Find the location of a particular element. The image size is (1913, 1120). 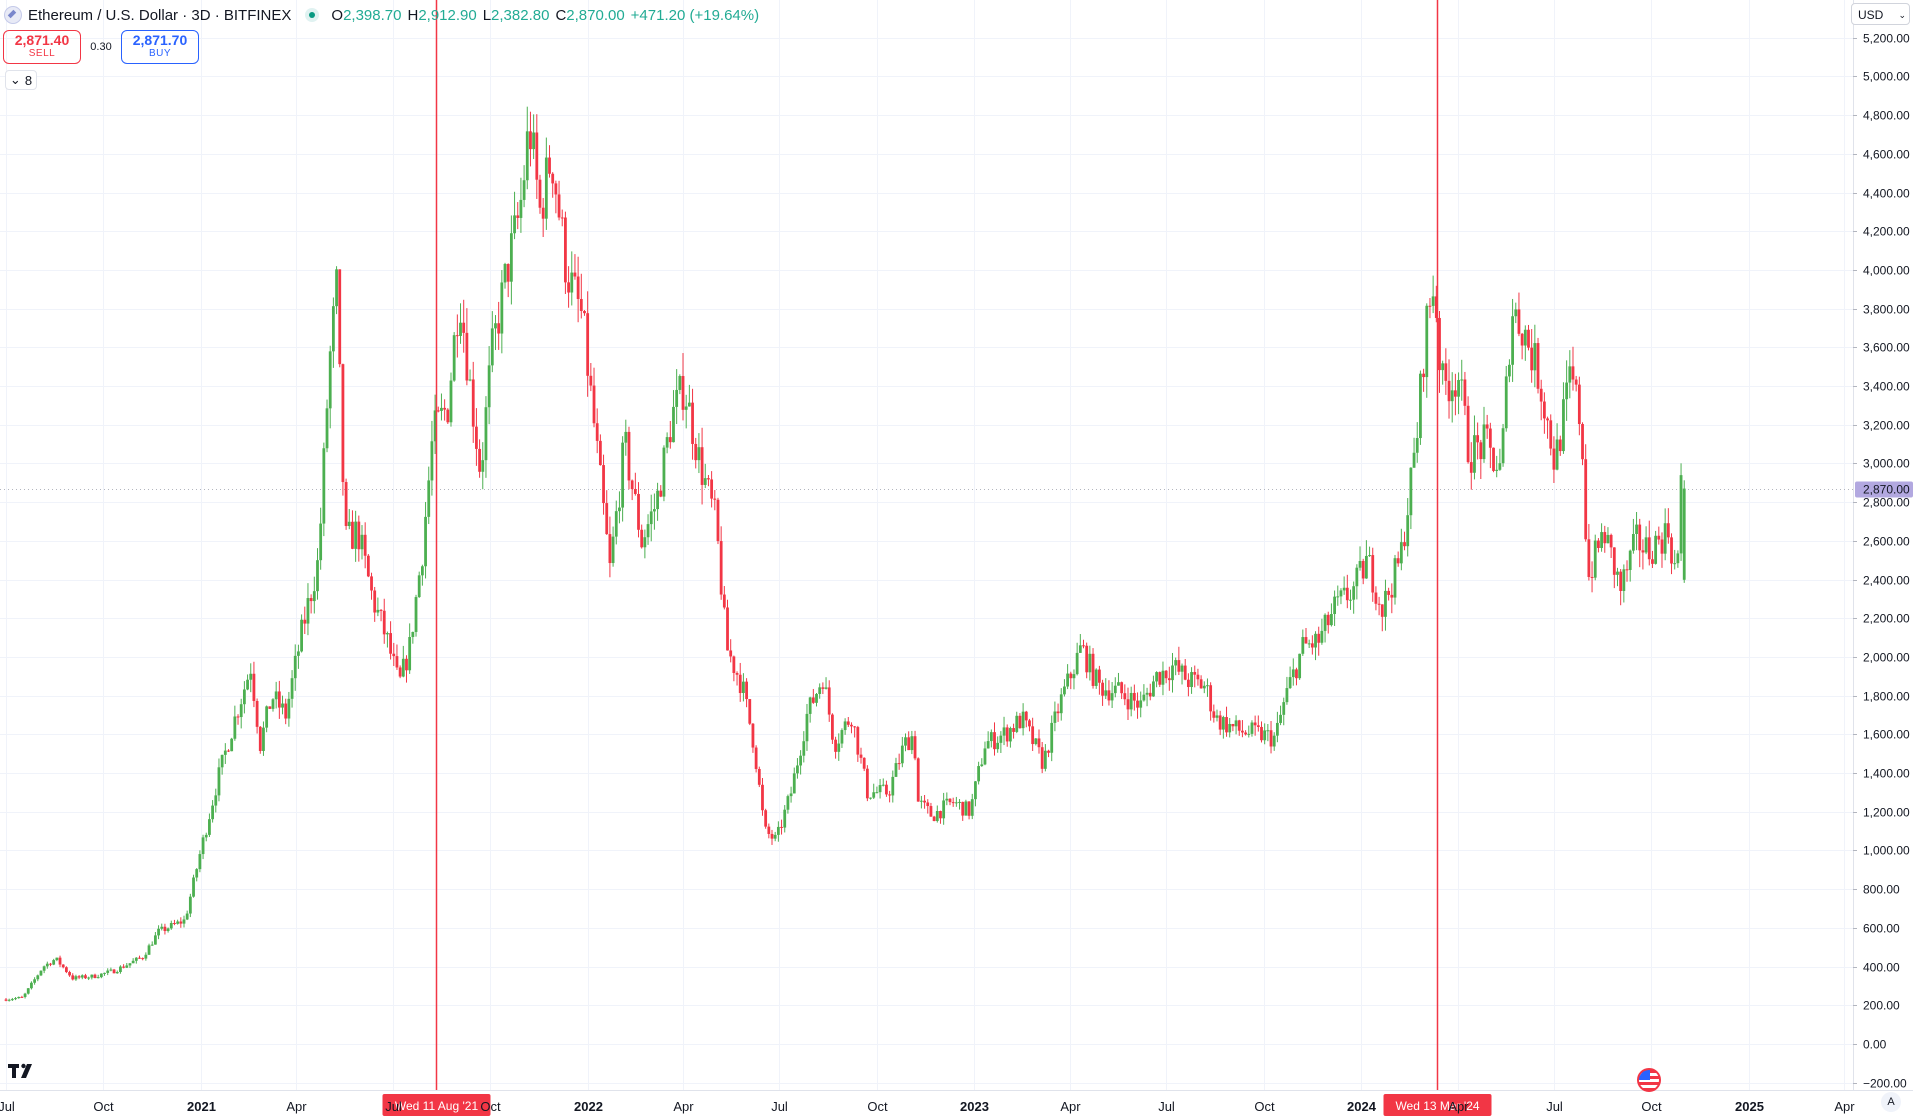

us-flag-icon is located at coordinates (1649, 1080).